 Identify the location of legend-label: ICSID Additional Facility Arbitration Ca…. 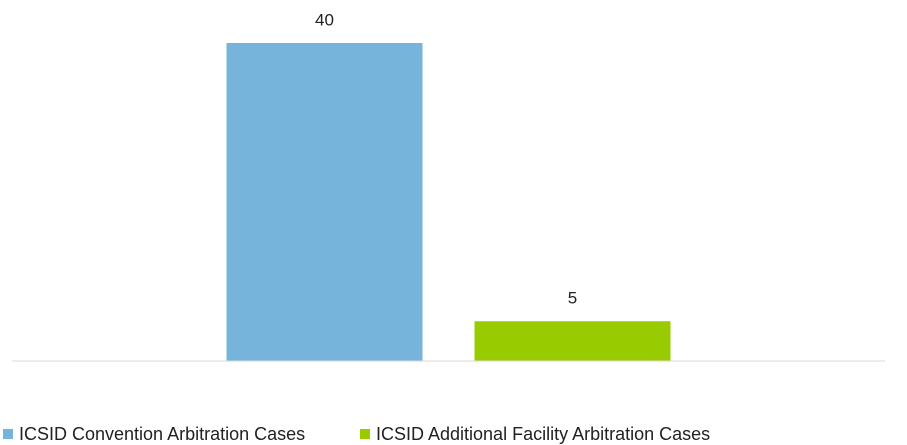
(543, 434).